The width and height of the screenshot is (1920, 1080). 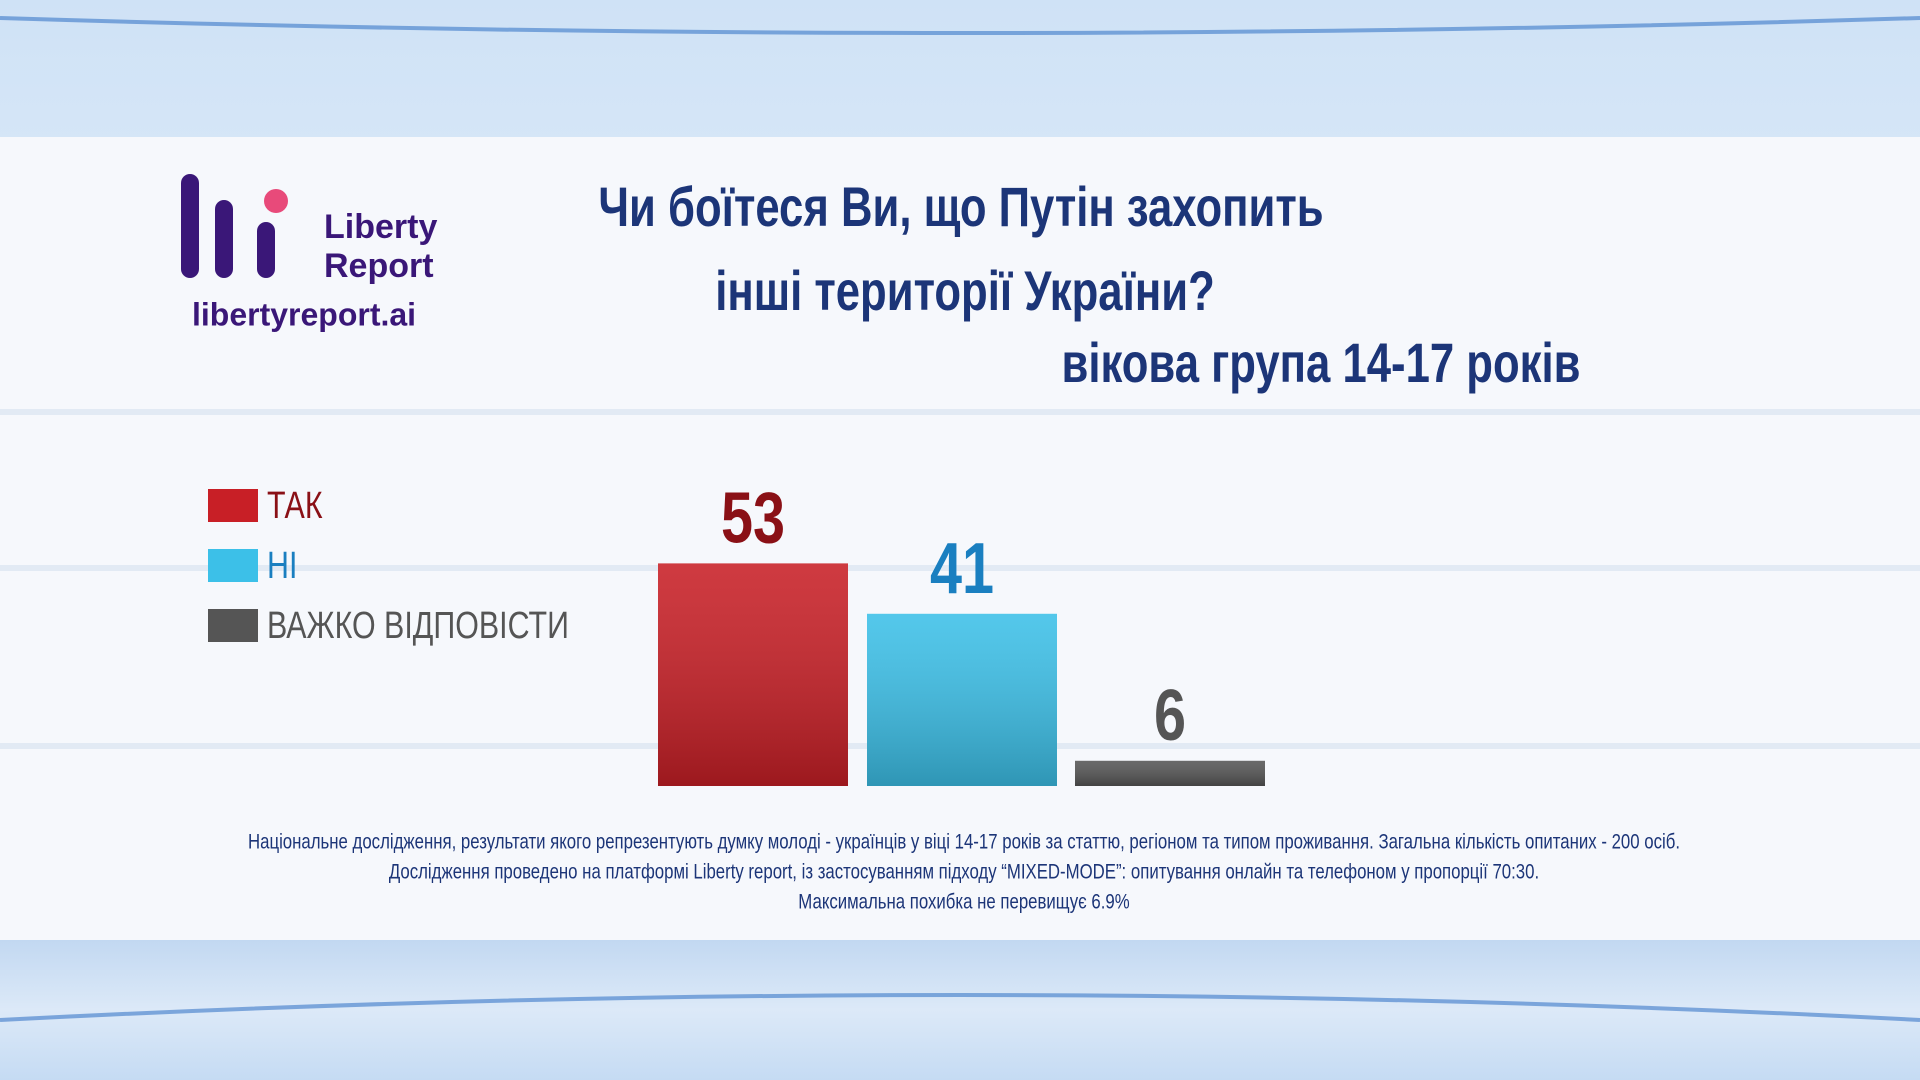 What do you see at coordinates (234, 226) in the screenshot?
I see `logo-mark` at bounding box center [234, 226].